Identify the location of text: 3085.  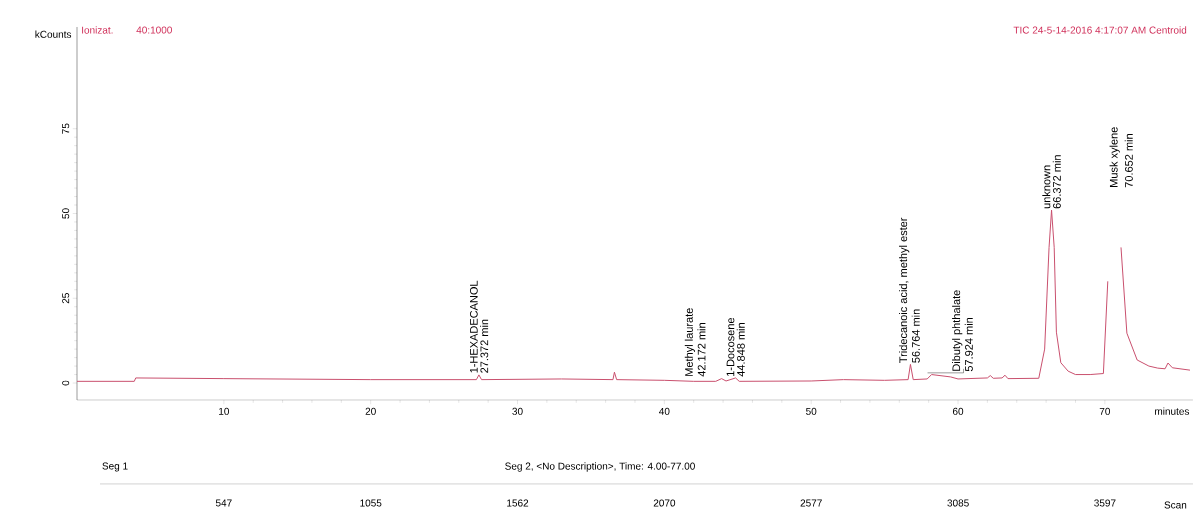
(958, 503).